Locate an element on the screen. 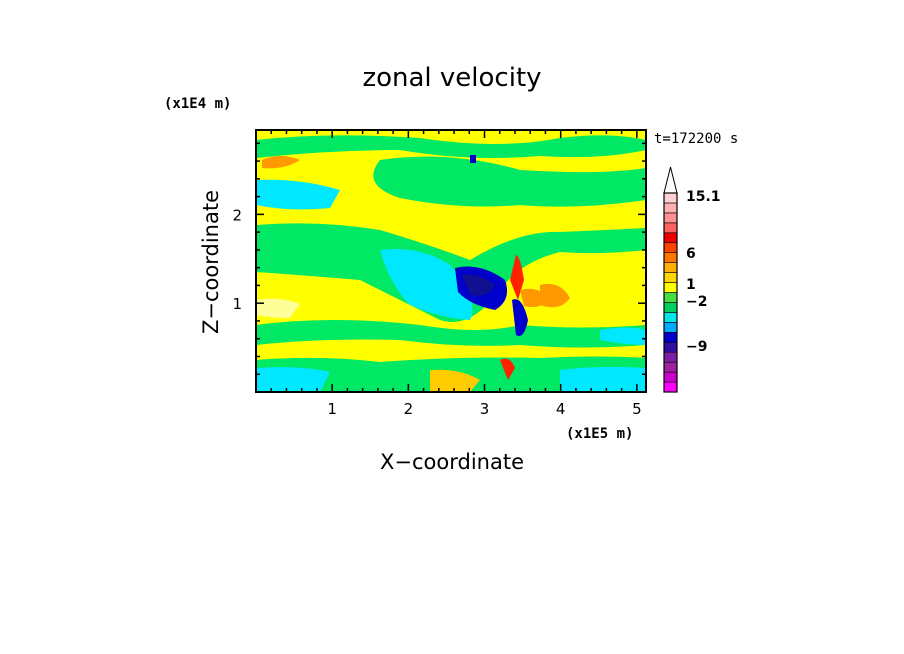 The height and width of the screenshot is (654, 904). colorbar-label: 6 is located at coordinates (691, 254).